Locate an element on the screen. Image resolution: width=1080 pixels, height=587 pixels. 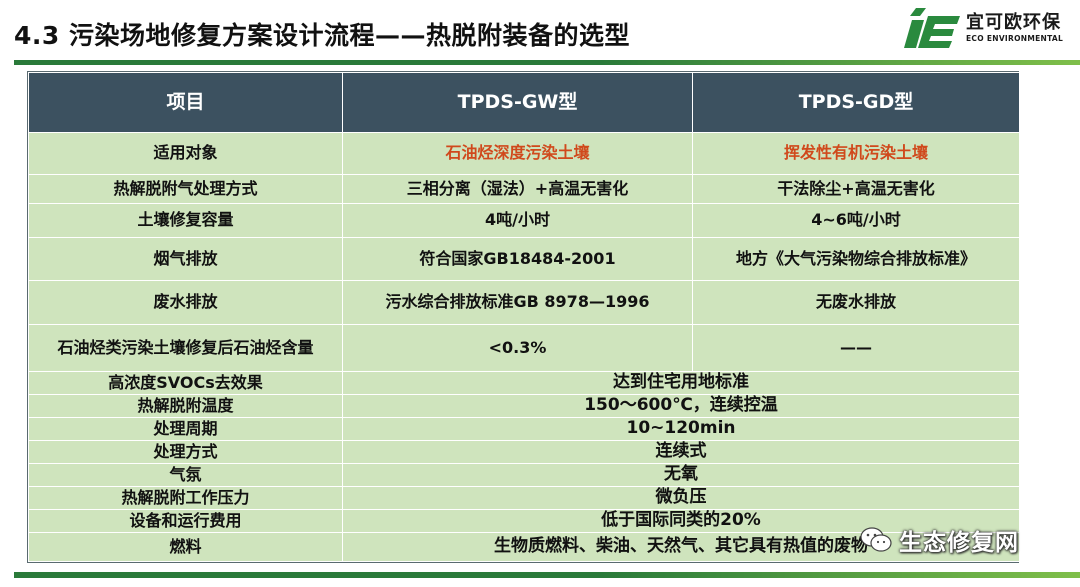
gw-value: 符合国家GB18484-2001 is located at coordinates (517, 259).